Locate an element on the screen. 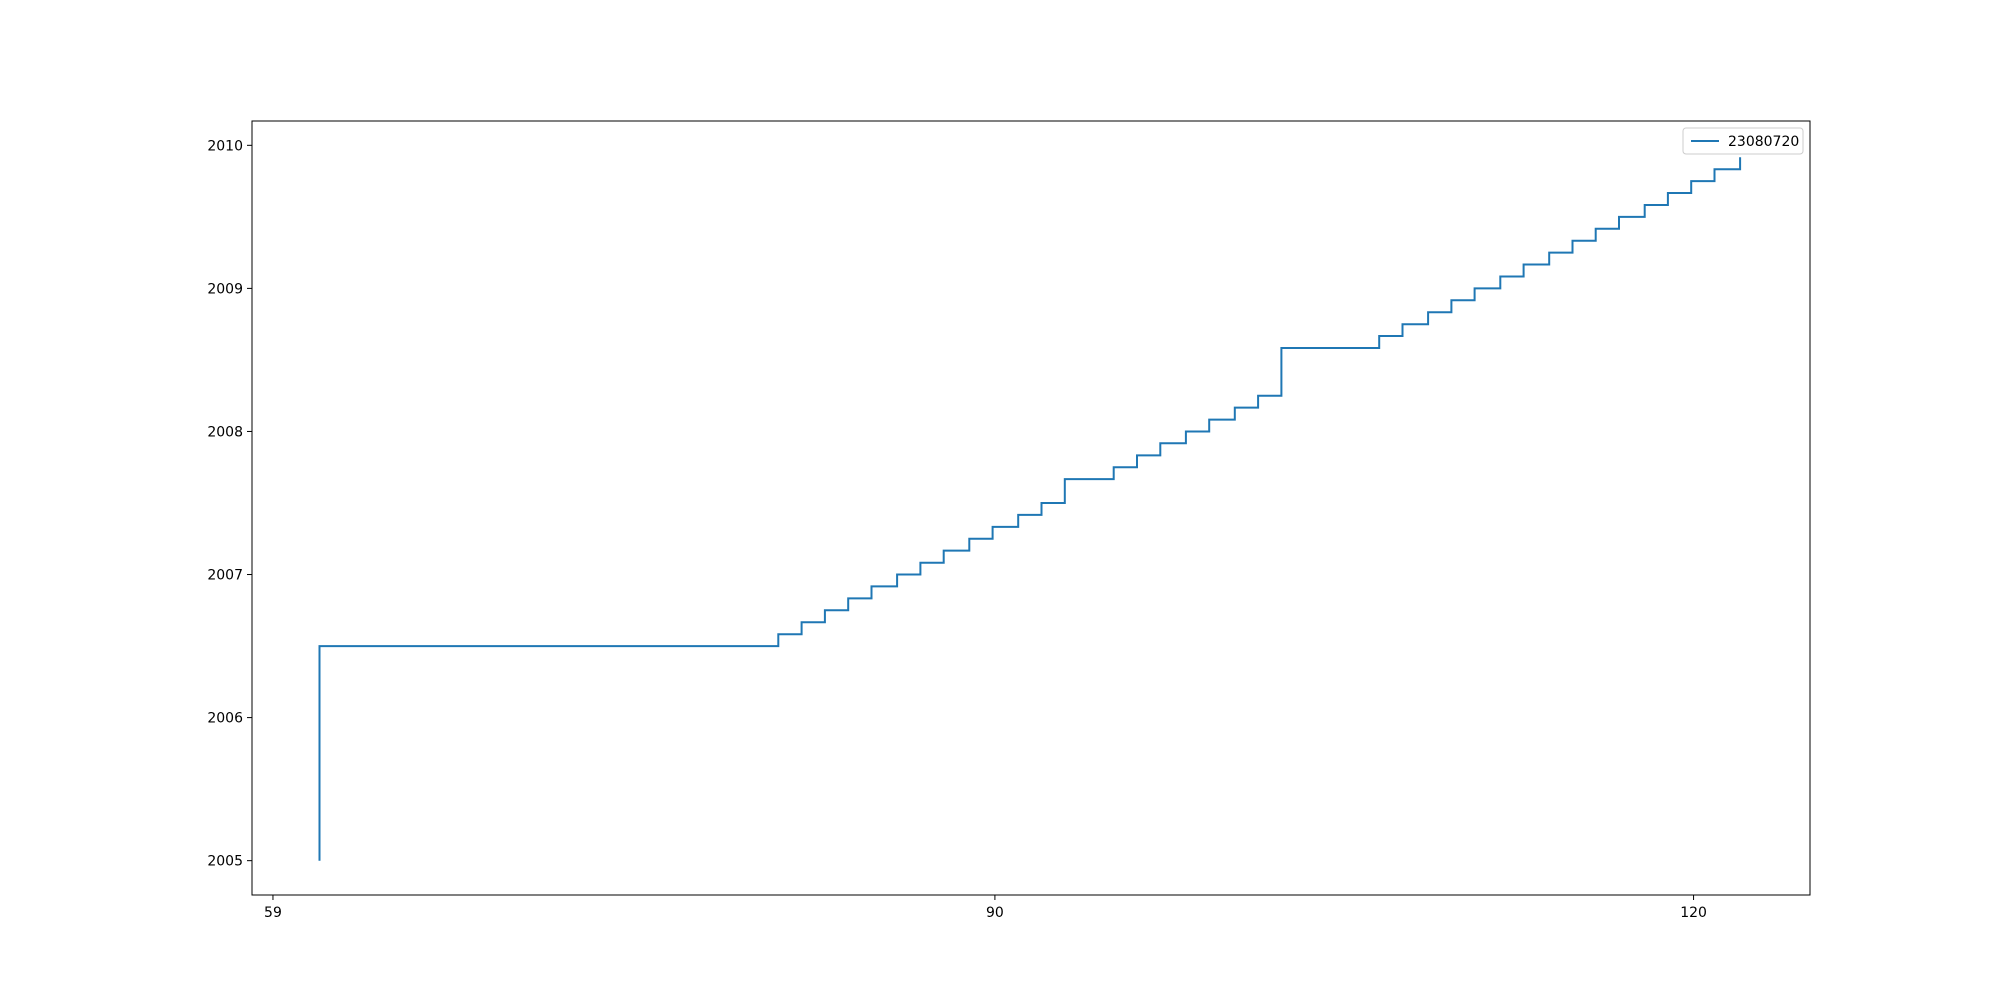 This screenshot has width=2000, height=1000. legend: 23080720 is located at coordinates (1743, 141).